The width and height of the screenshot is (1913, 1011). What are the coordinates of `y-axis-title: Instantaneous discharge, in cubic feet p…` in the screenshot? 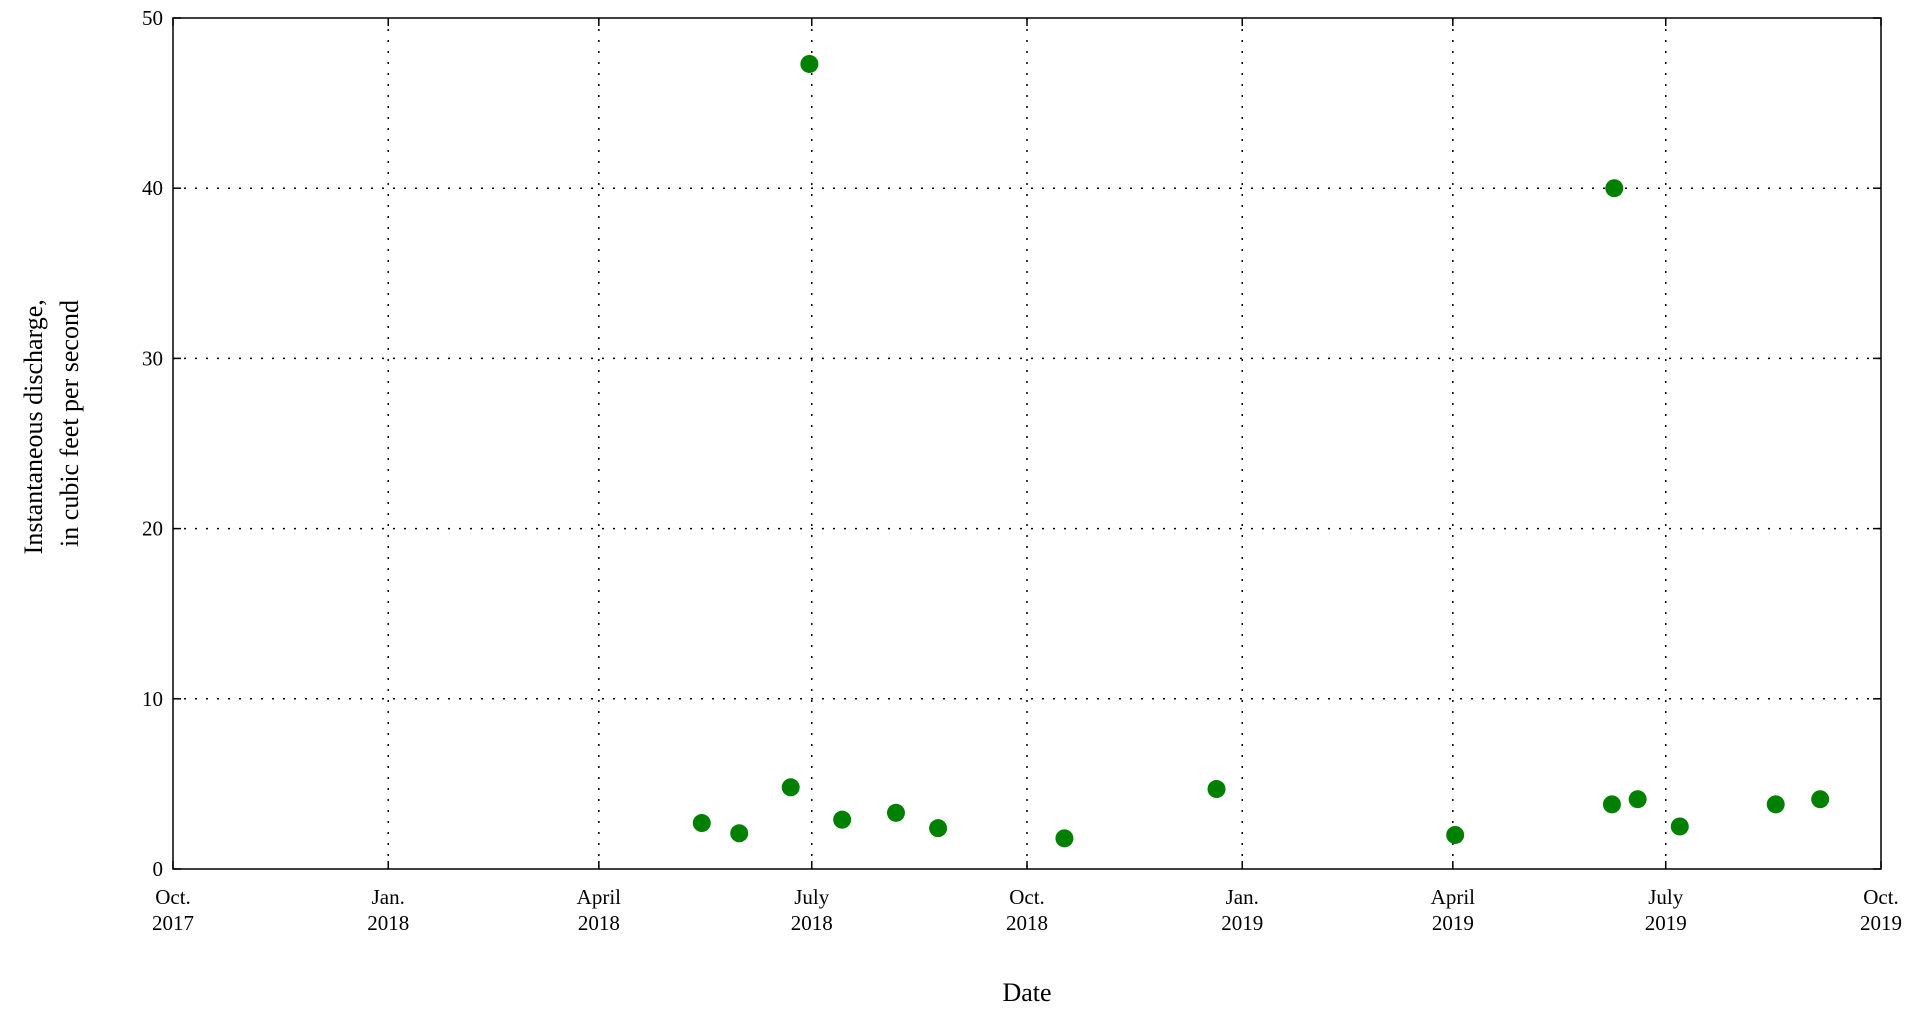 It's located at (51, 424).